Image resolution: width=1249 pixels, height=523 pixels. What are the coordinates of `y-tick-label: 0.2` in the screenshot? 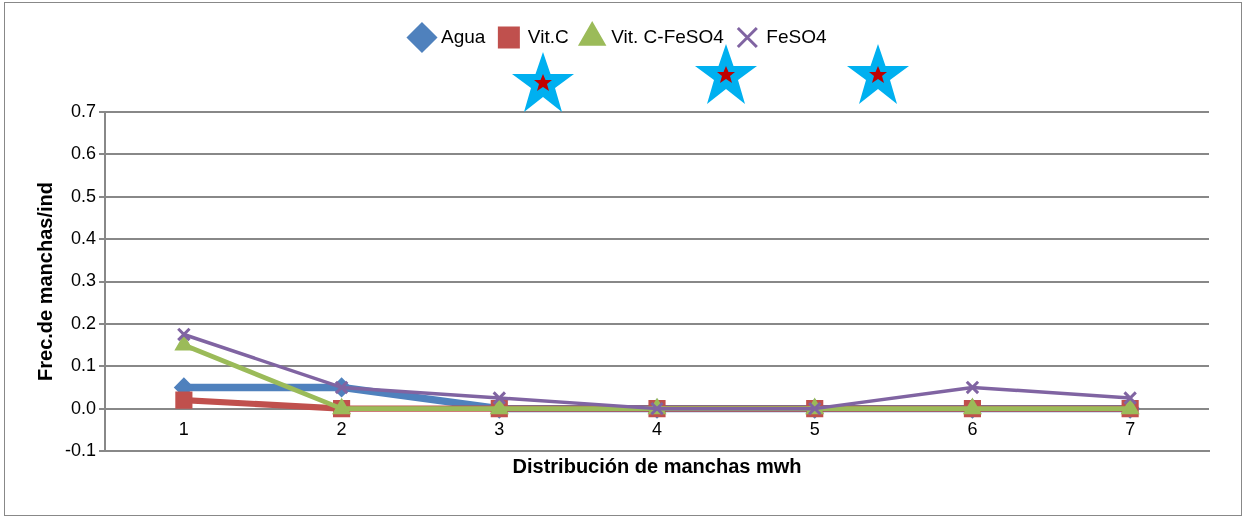 It's located at (83, 322).